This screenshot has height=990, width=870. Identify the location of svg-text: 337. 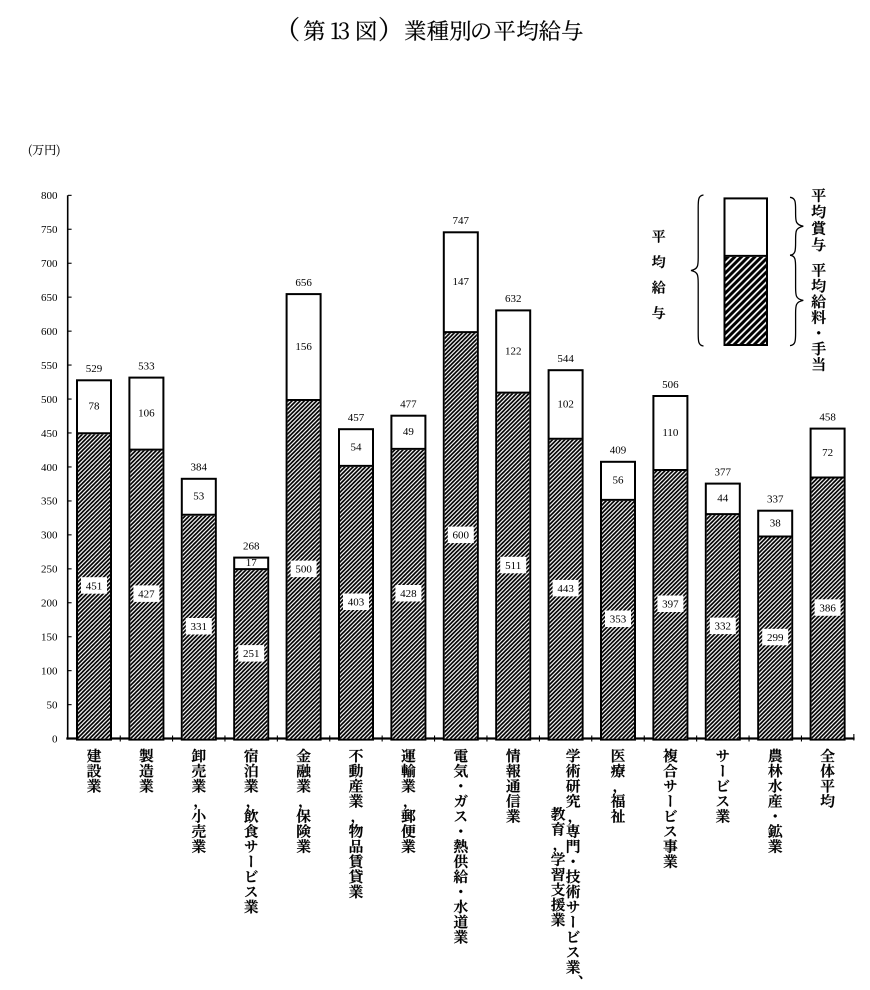
(775, 500).